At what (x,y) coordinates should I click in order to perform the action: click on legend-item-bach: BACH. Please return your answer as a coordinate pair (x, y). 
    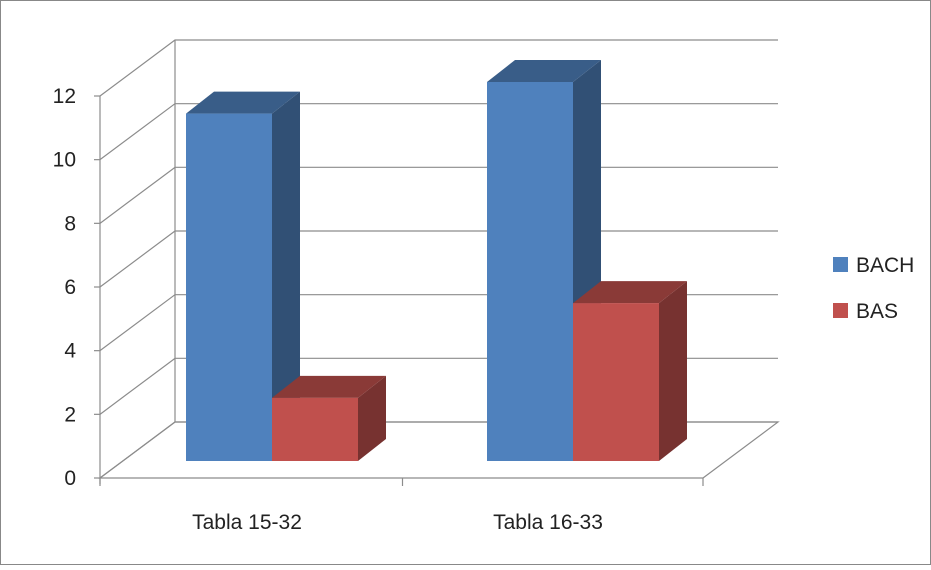
    Looking at the image, I should click on (873, 265).